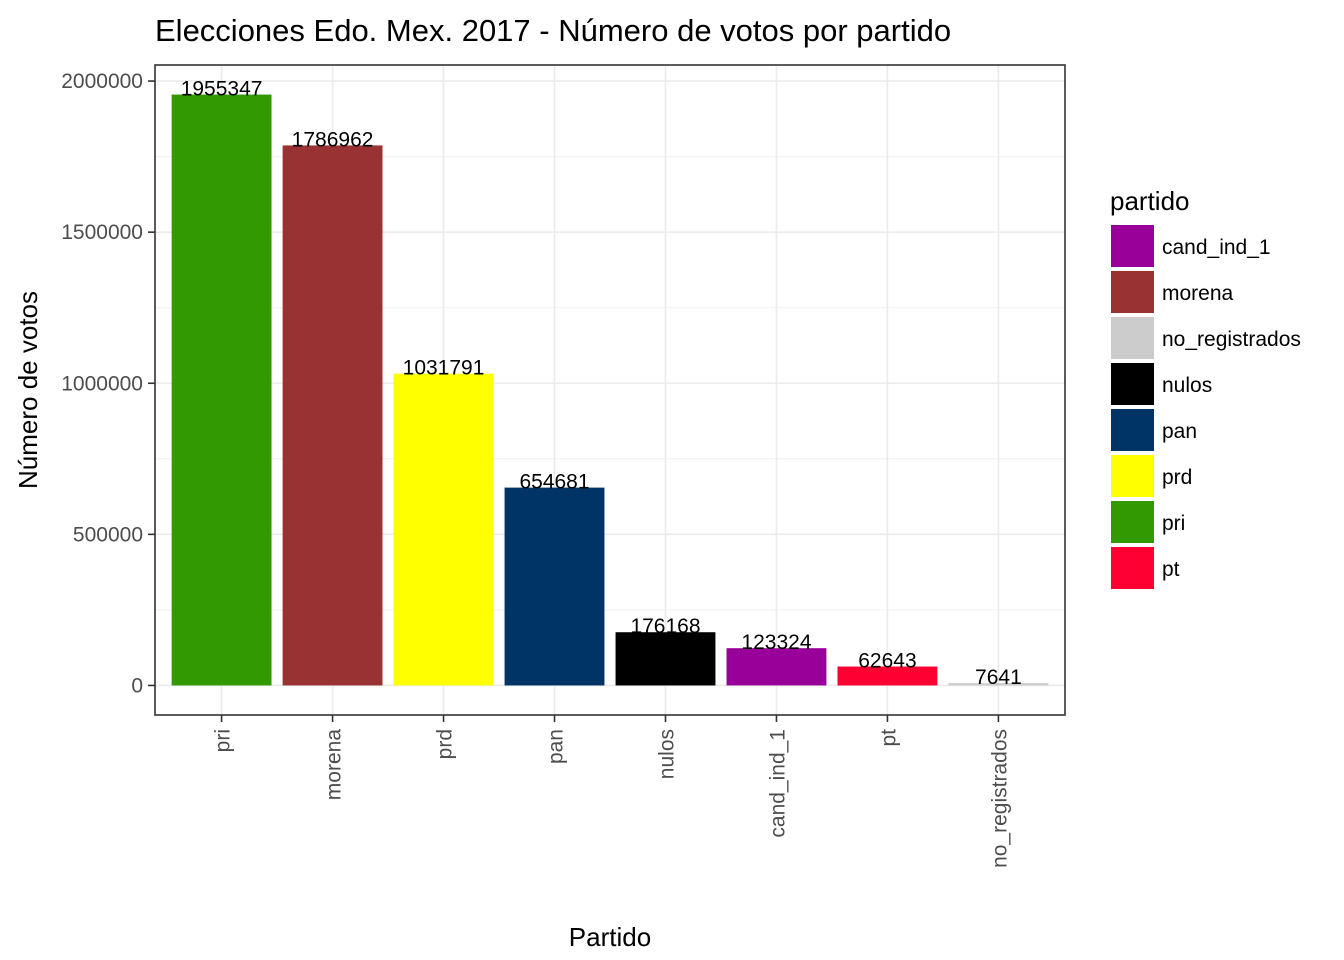 Image resolution: width=1344 pixels, height=960 pixels. I want to click on y-tick-label: 500000, so click(108, 534).